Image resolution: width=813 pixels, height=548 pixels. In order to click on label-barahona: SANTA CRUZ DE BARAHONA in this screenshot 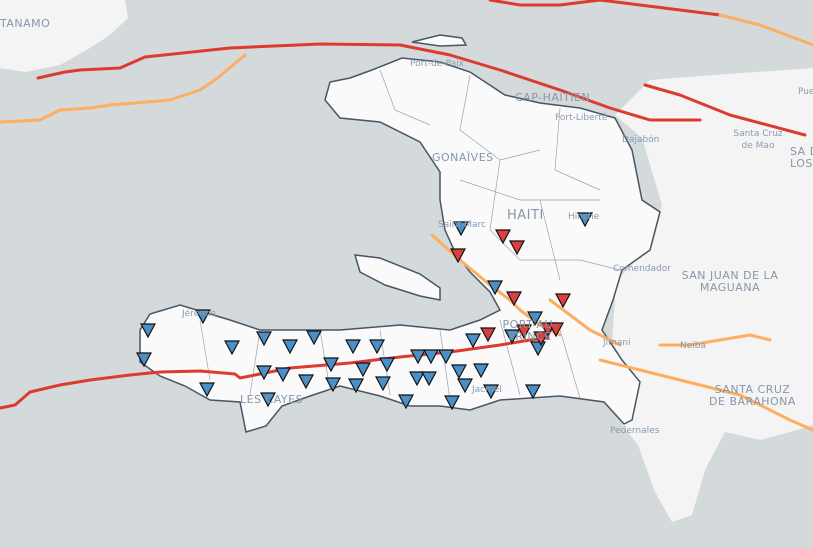, I will do `click(752, 395)`.